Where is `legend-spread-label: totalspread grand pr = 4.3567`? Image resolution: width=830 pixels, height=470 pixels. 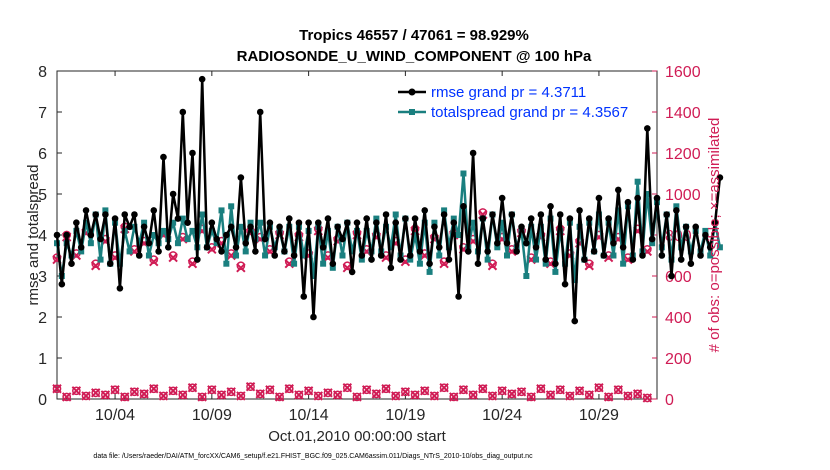
legend-spread-label: totalspread grand pr = 4.3567 is located at coordinates (529, 112).